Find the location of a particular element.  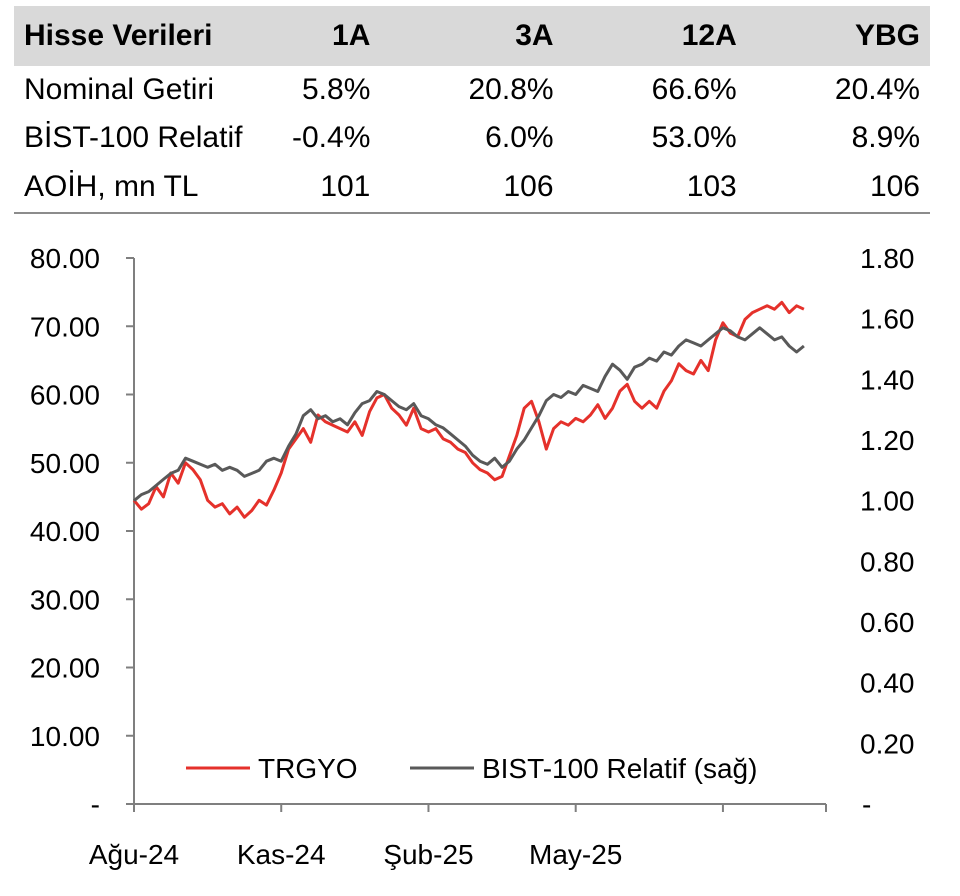

y-left-tick-label: - is located at coordinates (95, 804).